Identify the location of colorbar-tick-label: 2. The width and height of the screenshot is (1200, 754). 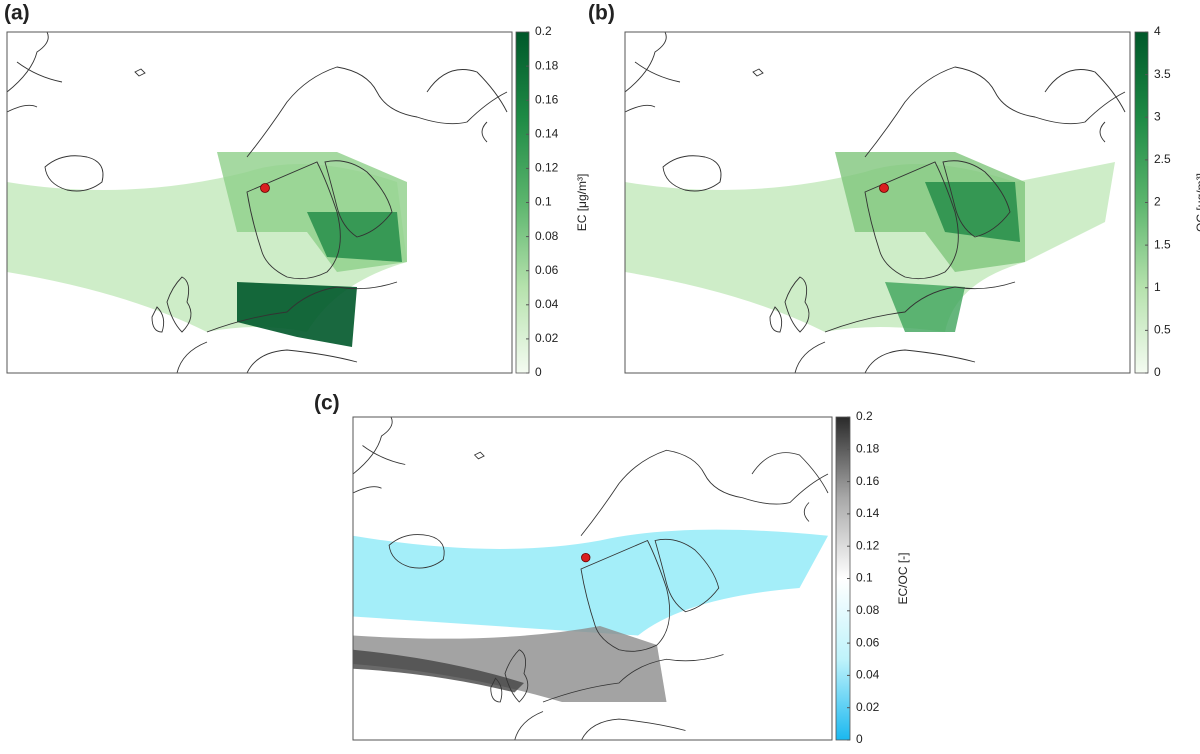
(1157, 202).